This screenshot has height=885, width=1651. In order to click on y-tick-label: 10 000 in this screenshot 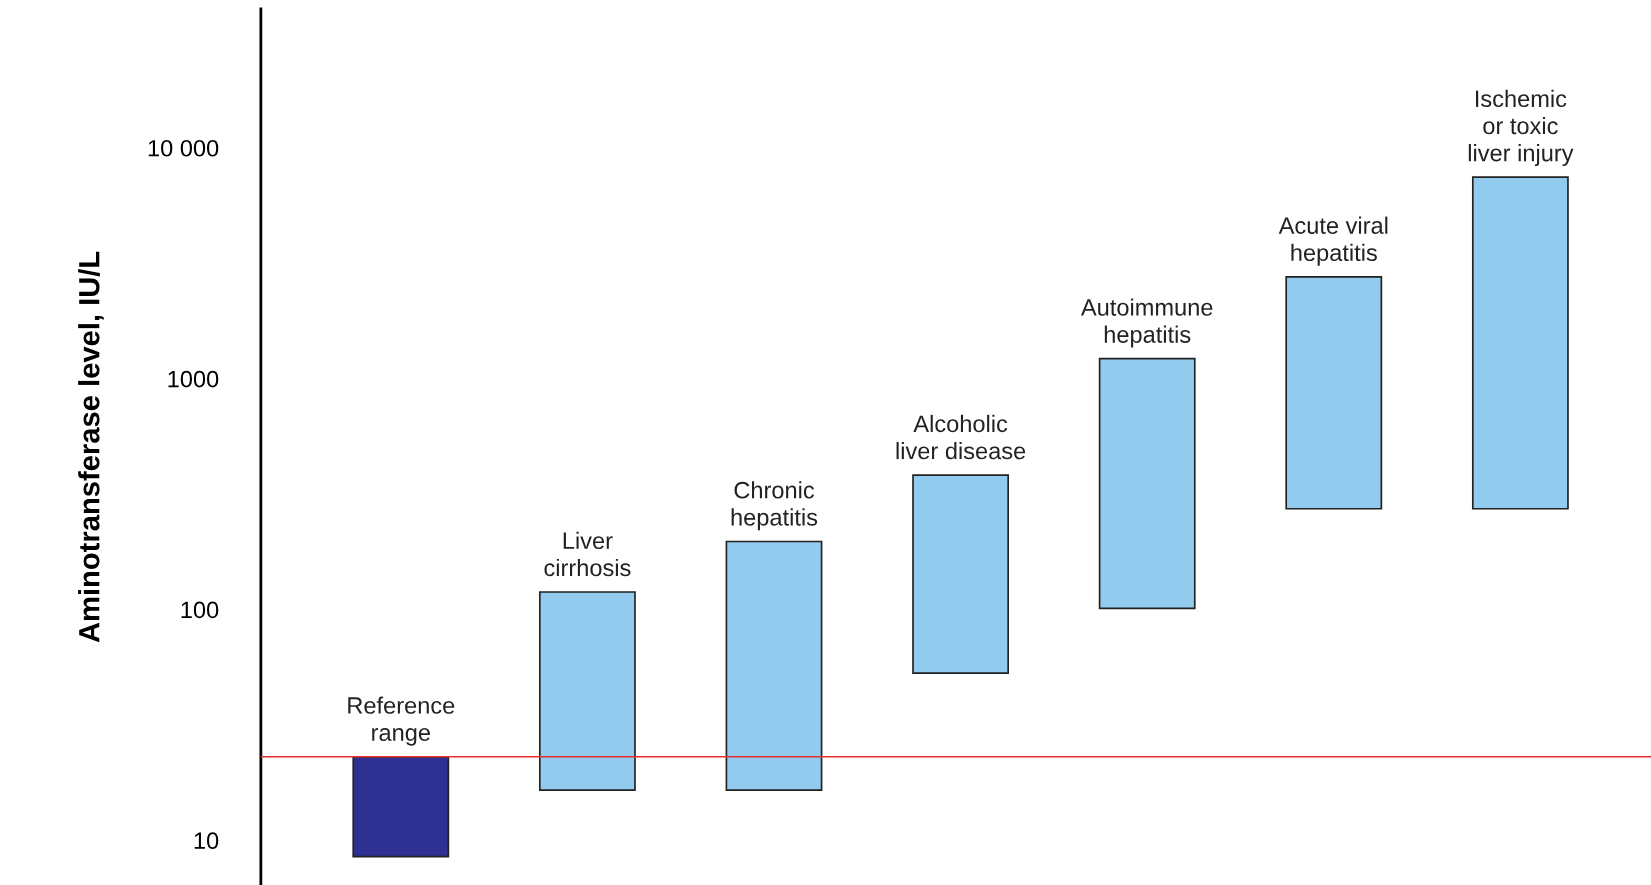, I will do `click(183, 148)`.